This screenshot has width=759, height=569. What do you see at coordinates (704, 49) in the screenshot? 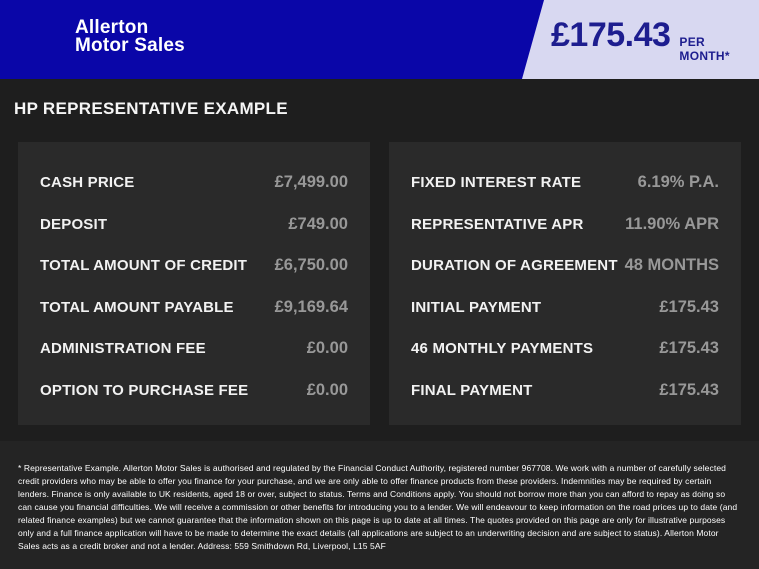
I see `monthly-price-suffix: PER MONTH*` at bounding box center [704, 49].